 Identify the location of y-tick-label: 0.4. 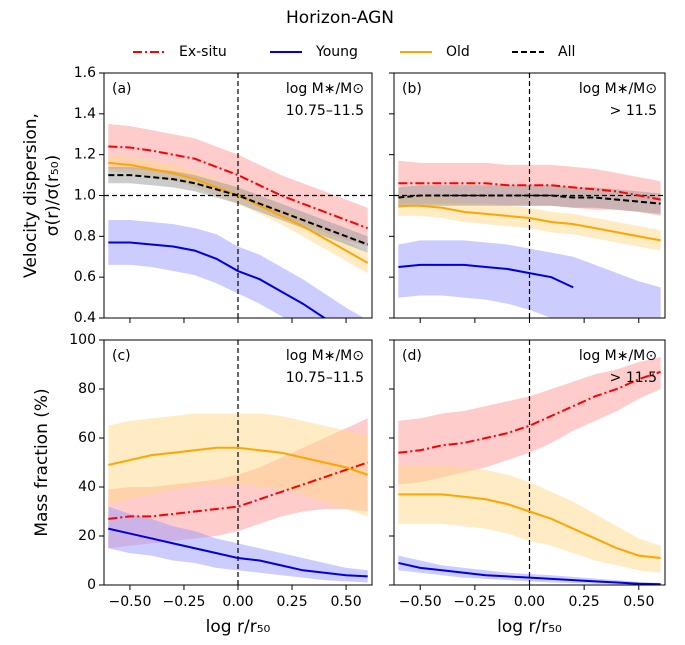
(85, 318).